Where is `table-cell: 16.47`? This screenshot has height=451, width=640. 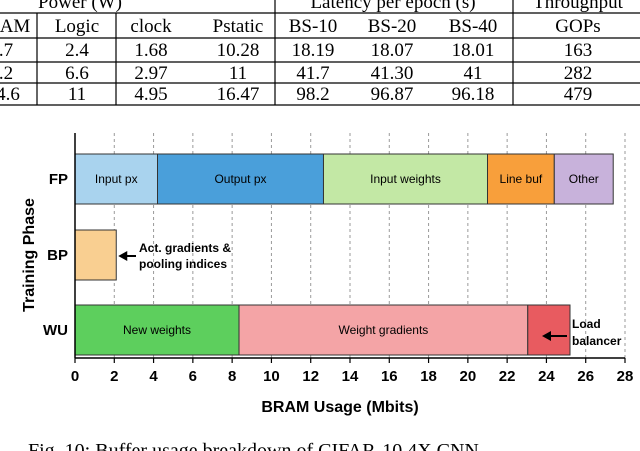 table-cell: 16.47 is located at coordinates (238, 94).